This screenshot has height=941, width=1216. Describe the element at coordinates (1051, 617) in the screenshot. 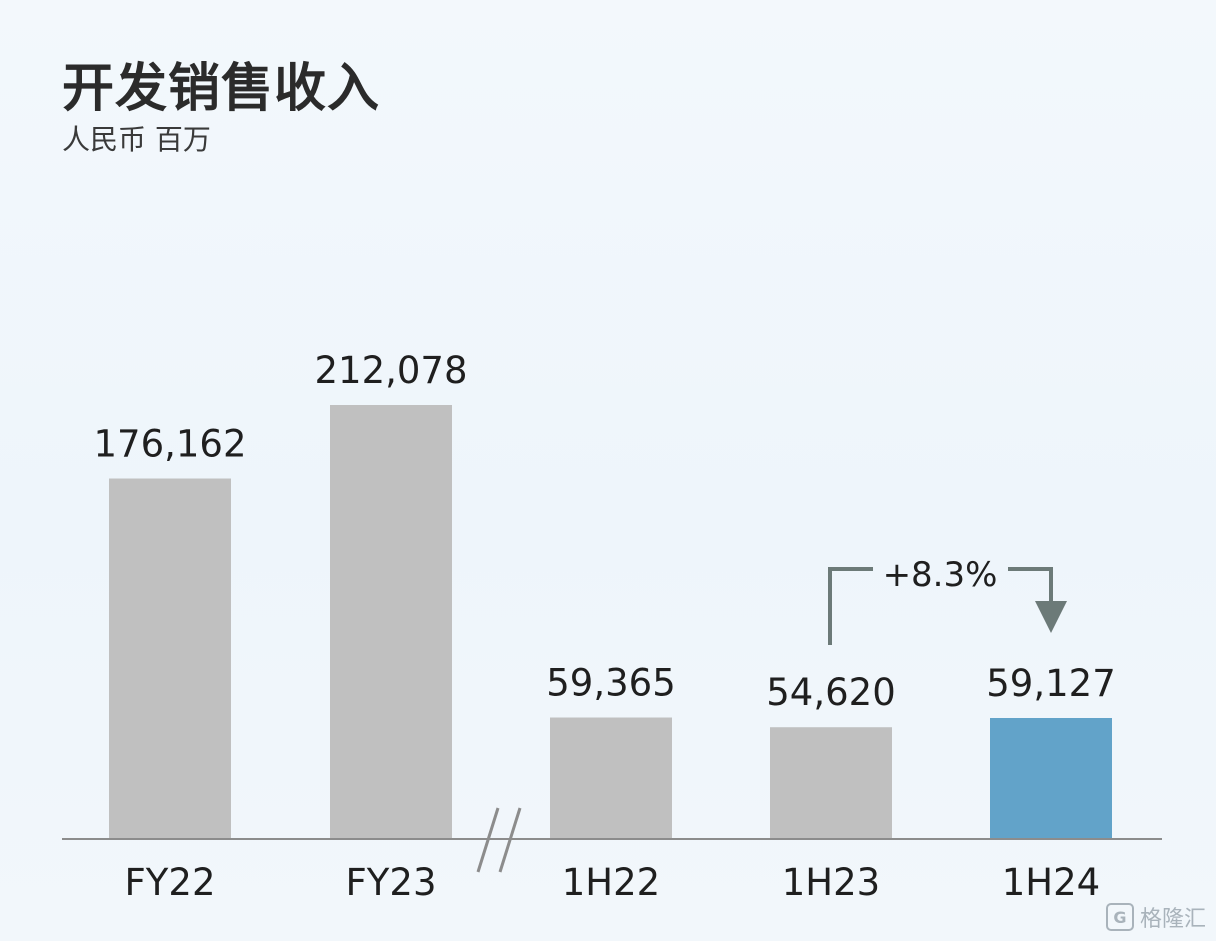

I see `change-arrowhead` at that location.